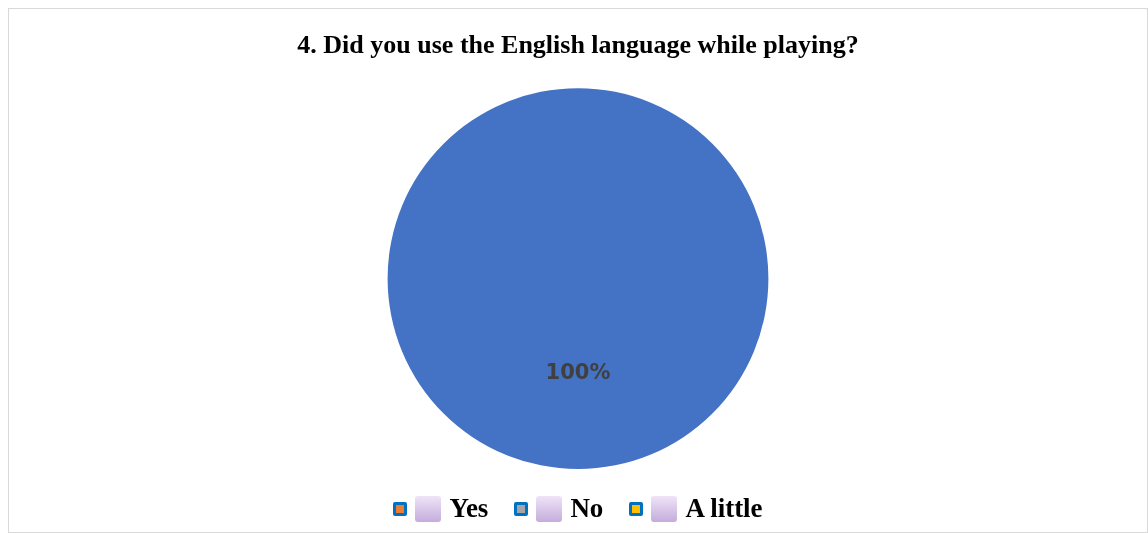 The width and height of the screenshot is (1148, 533). Describe the element at coordinates (724, 508) in the screenshot. I see `legend-label: A little` at that location.